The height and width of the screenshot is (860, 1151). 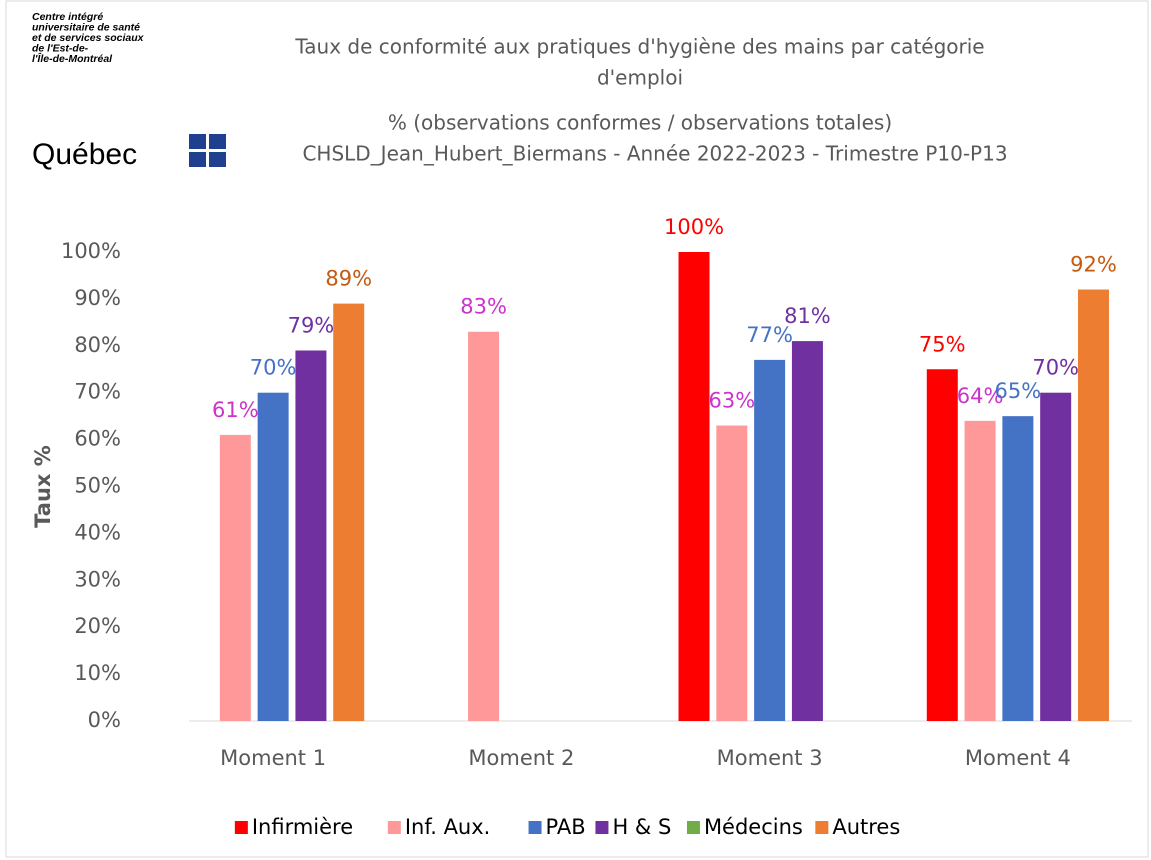 What do you see at coordinates (770, 758) in the screenshot?
I see `x-tick-label: Moment 3` at bounding box center [770, 758].